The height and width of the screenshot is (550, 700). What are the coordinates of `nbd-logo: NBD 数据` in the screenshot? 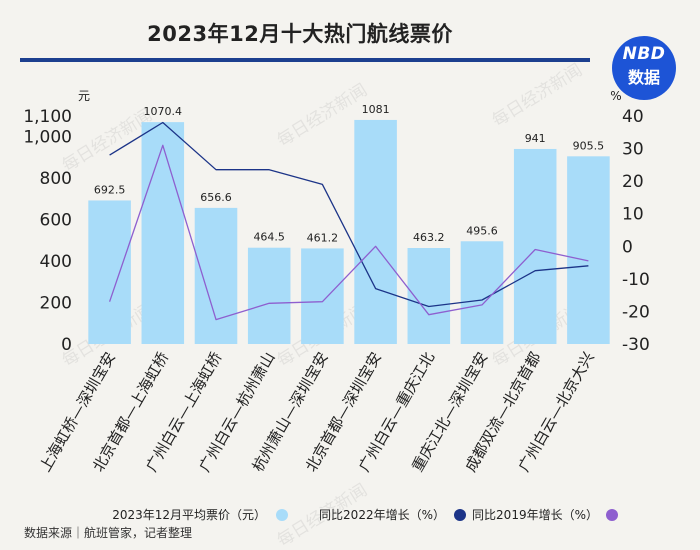 It's located at (644, 68).